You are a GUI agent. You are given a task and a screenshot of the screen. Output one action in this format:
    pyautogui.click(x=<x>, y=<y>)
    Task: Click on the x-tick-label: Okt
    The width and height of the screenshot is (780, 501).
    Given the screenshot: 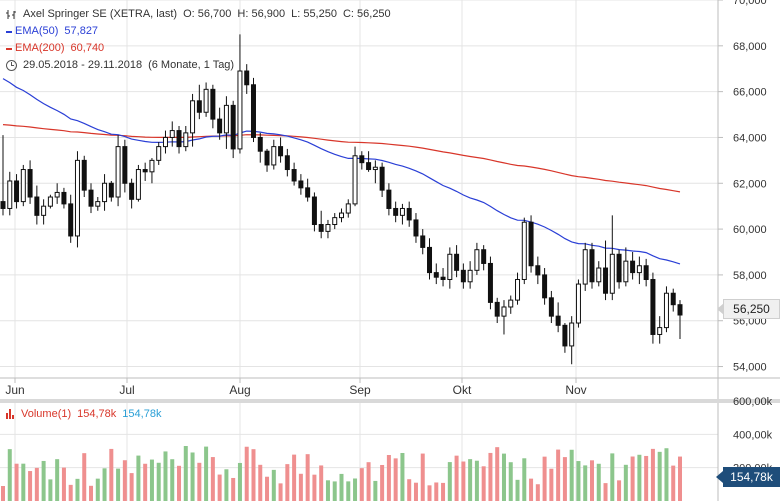 What is the action you would take?
    pyautogui.click(x=462, y=390)
    